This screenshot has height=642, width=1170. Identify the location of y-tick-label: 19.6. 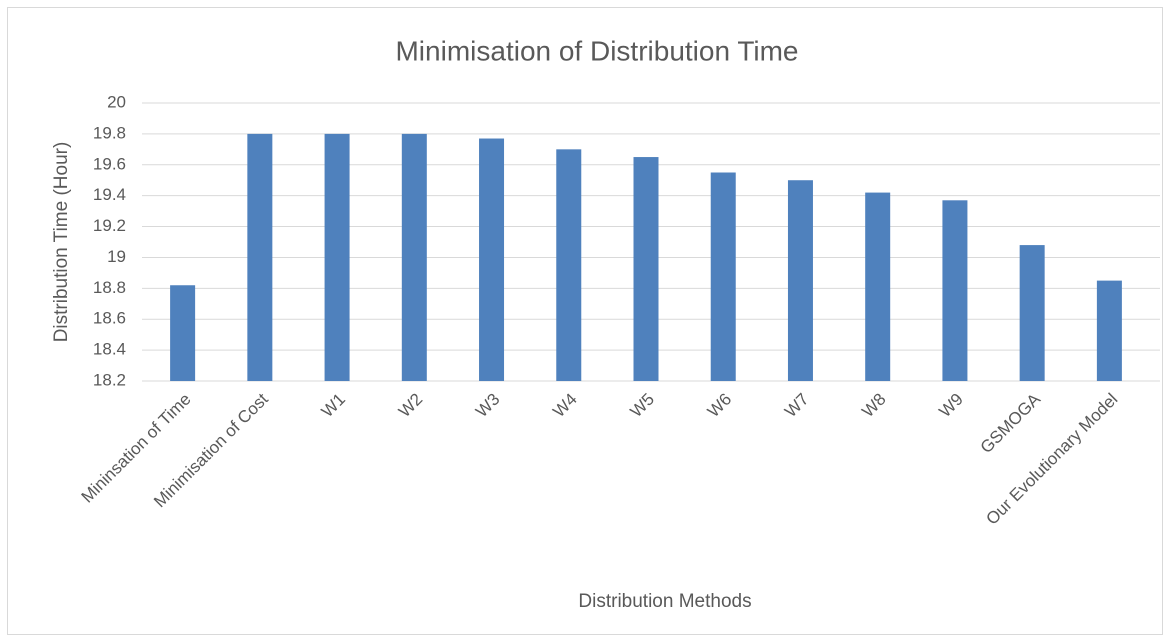
(109, 163).